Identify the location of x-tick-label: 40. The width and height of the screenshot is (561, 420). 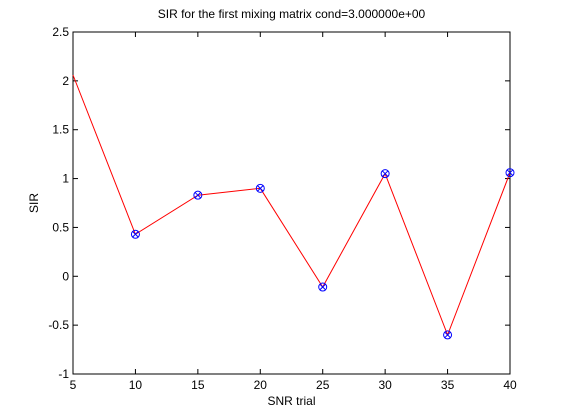
(510, 385).